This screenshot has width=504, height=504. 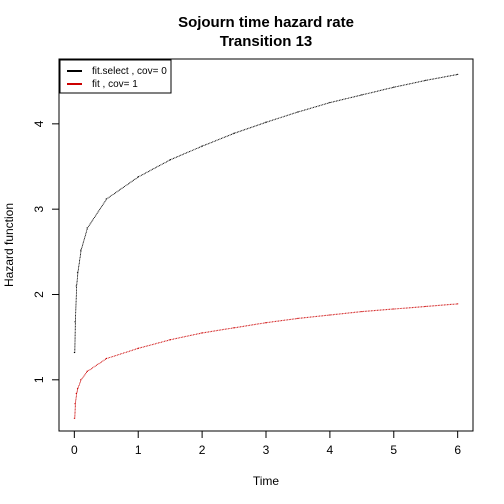 I want to click on chart-title: Sojourn time hazard rate, so click(x=266, y=22).